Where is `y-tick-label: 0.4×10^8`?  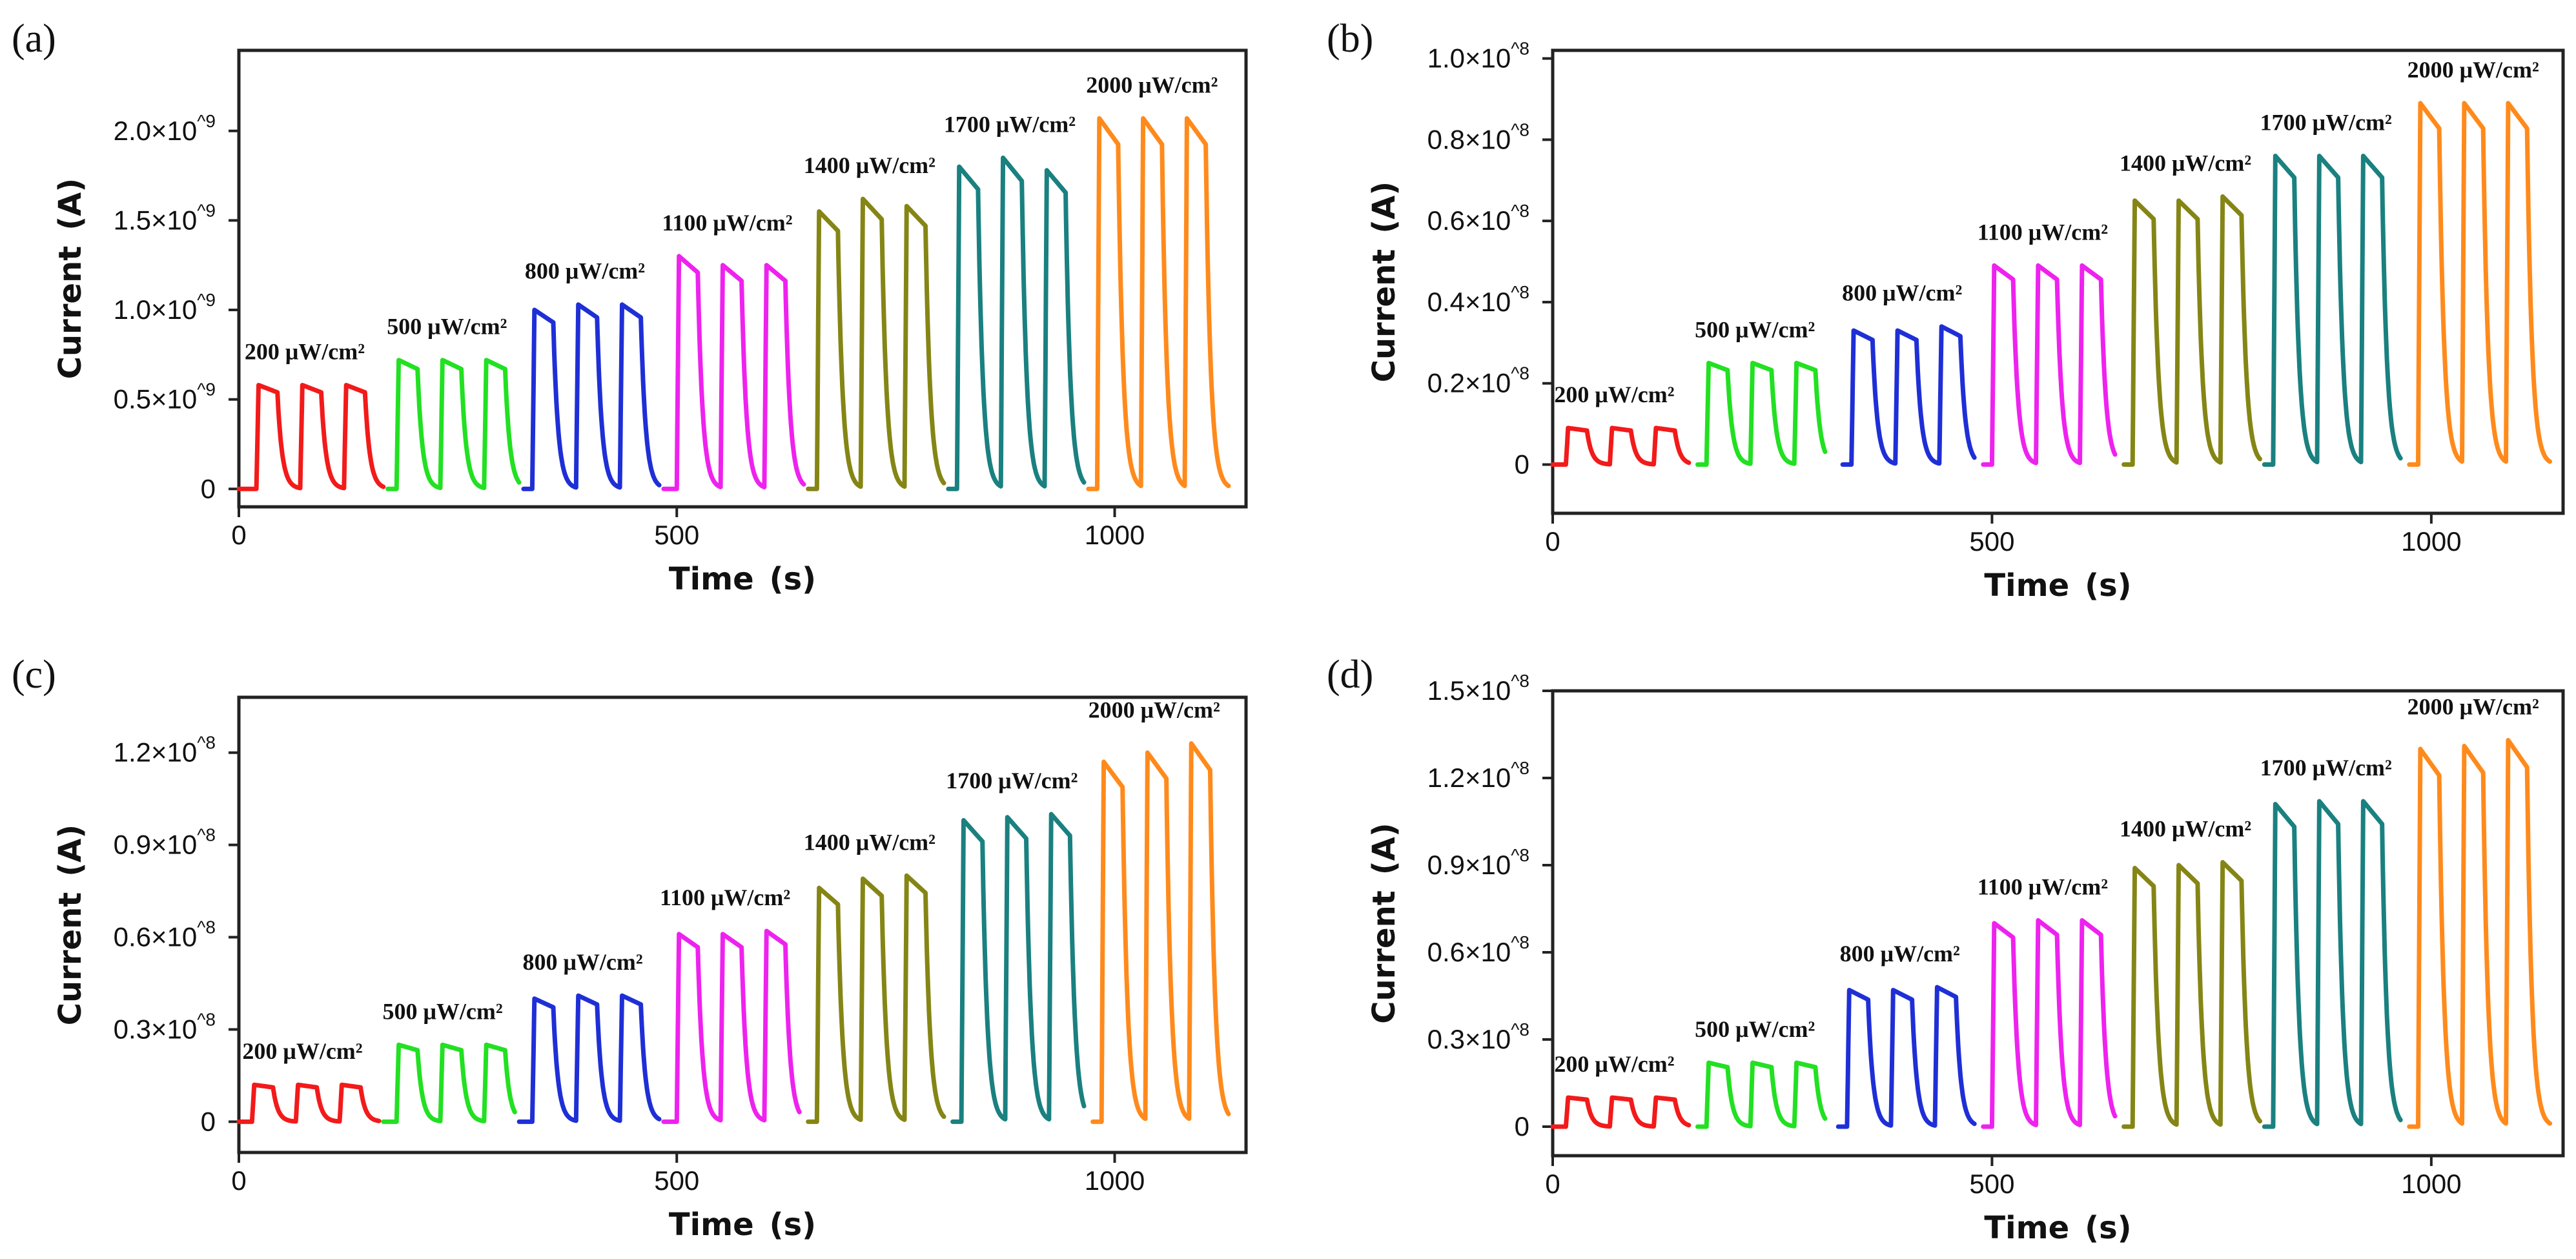
y-tick-label: 0.4×10^8 is located at coordinates (1478, 299).